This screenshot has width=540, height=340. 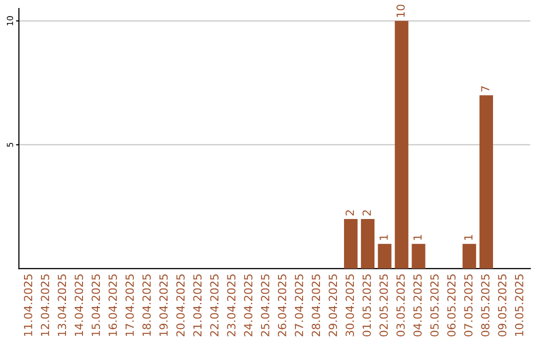 I want to click on x-tick-label: 21.04.2025, so click(x=197, y=305).